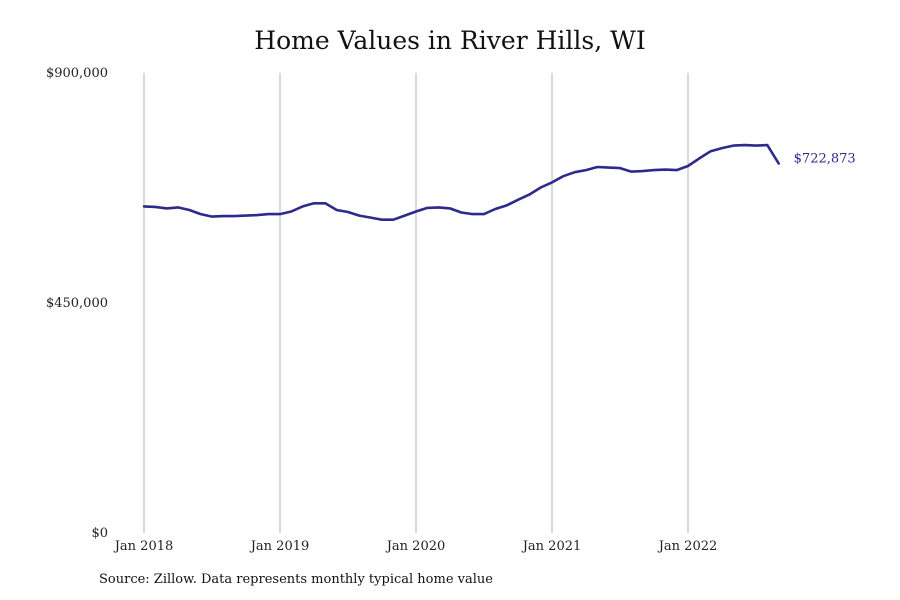 The width and height of the screenshot is (900, 600). Describe the element at coordinates (415, 546) in the screenshot. I see `x-tick-label: Jan 2020` at that location.